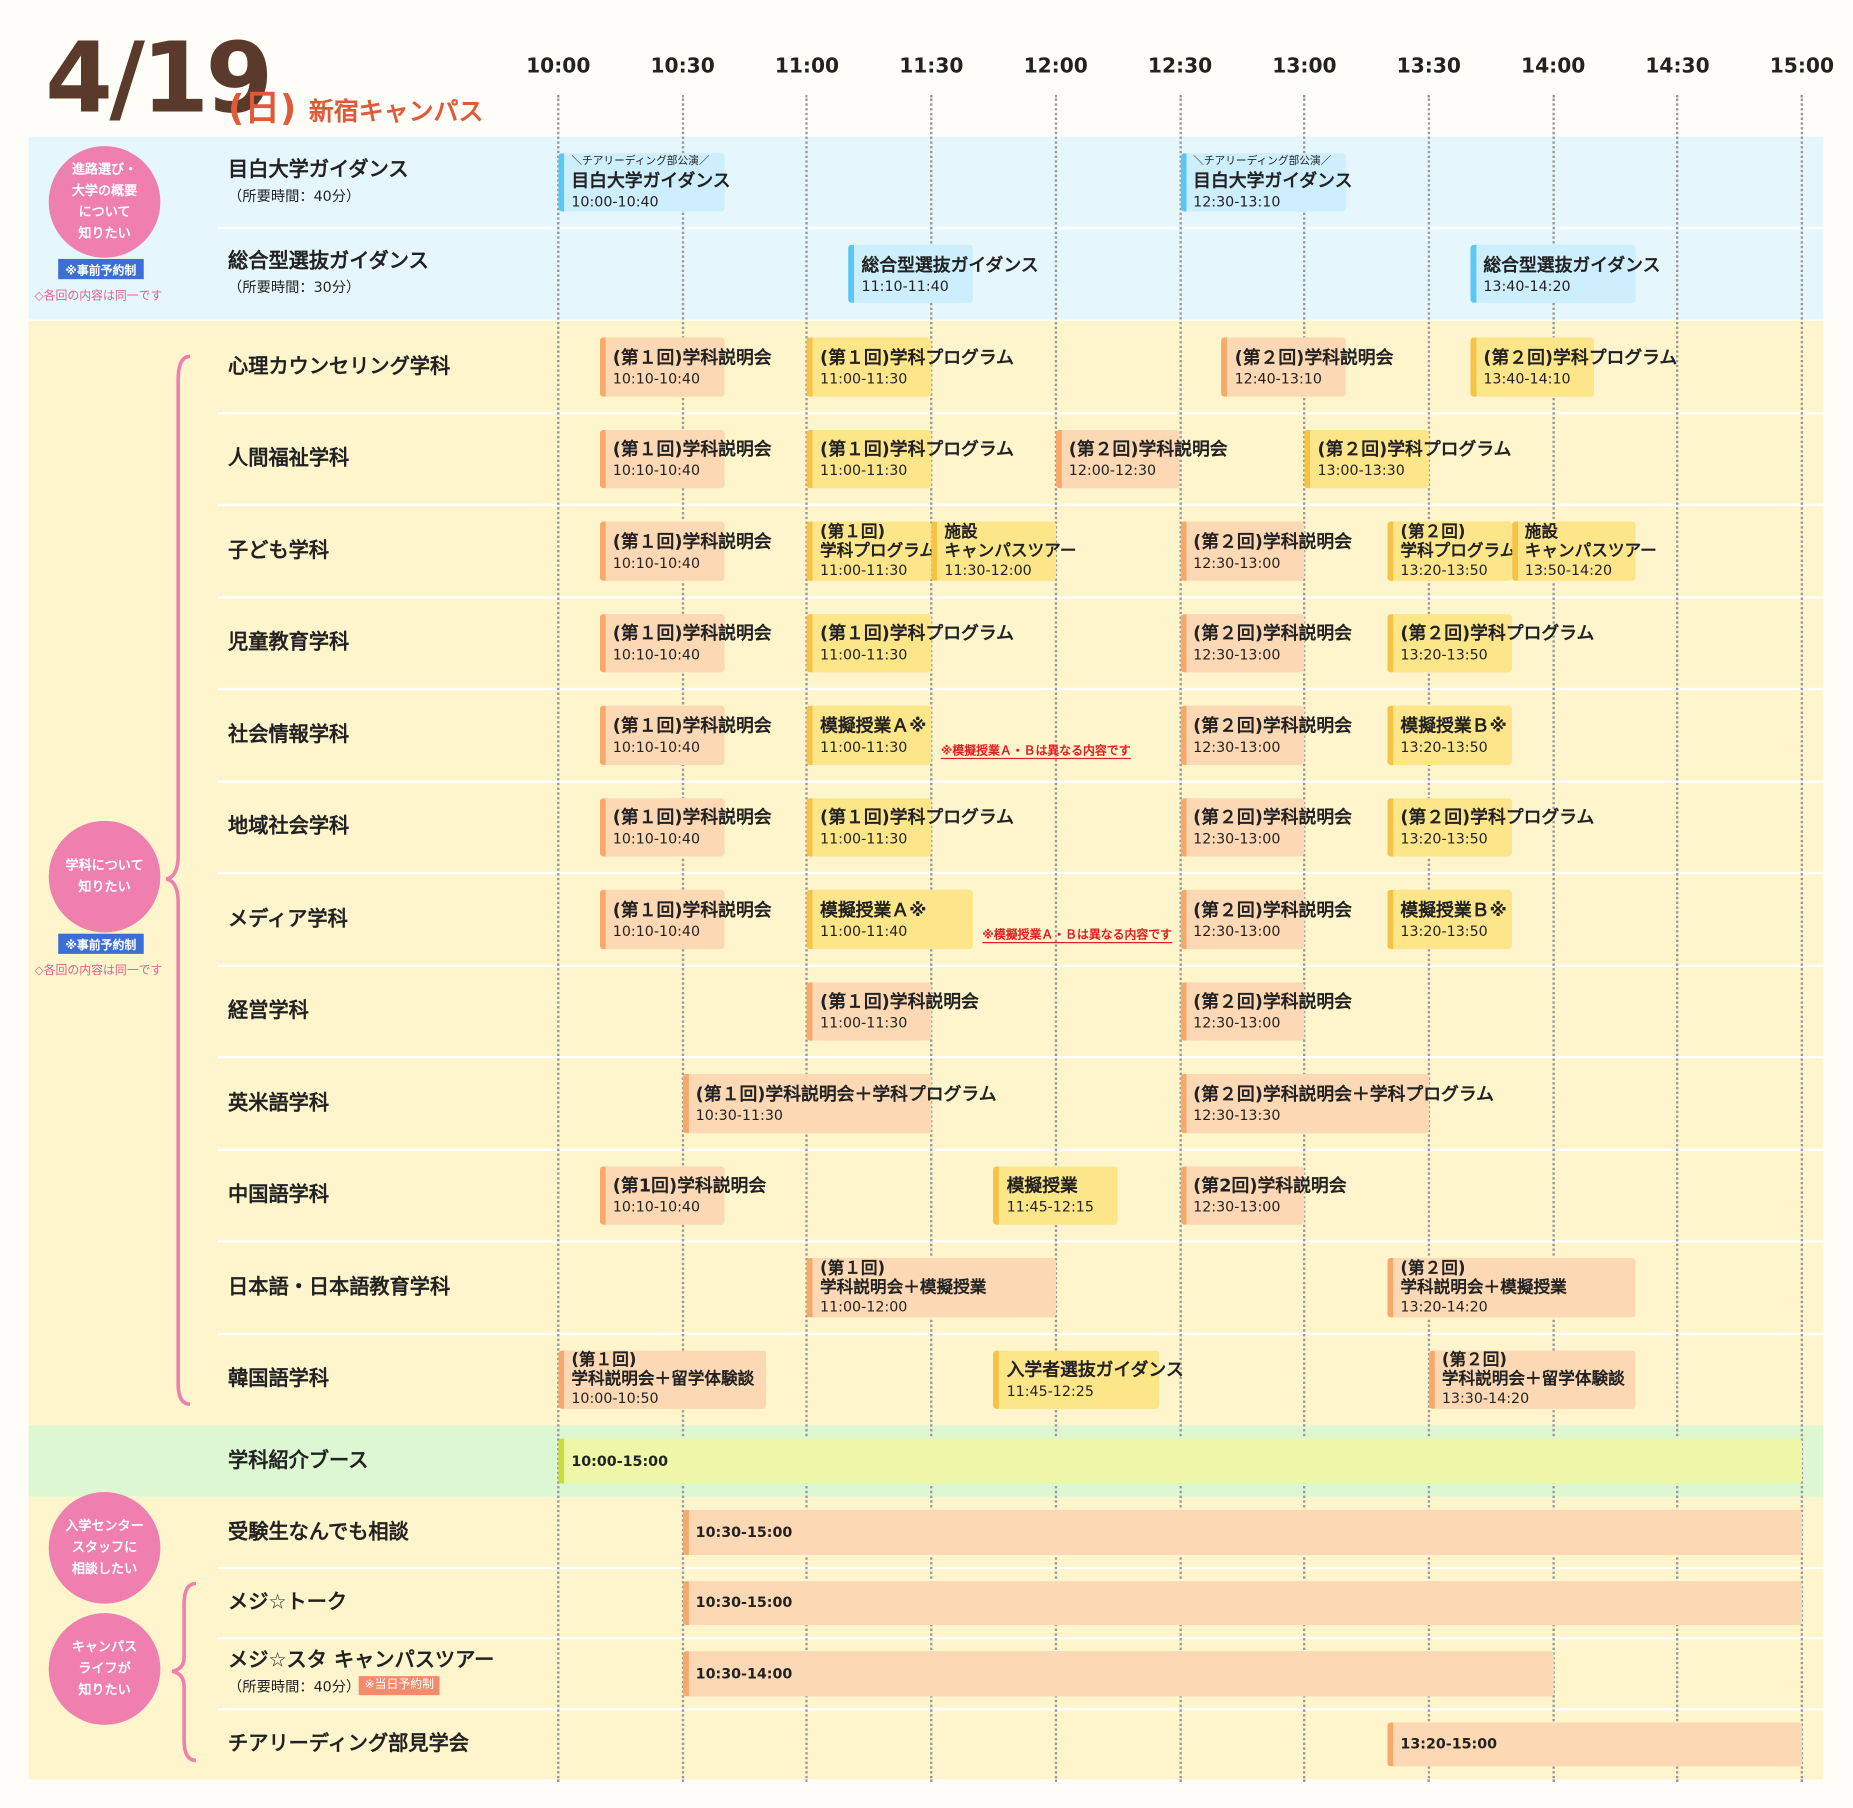  I want to click on event-time: 11:45-12:25, so click(1050, 1391).